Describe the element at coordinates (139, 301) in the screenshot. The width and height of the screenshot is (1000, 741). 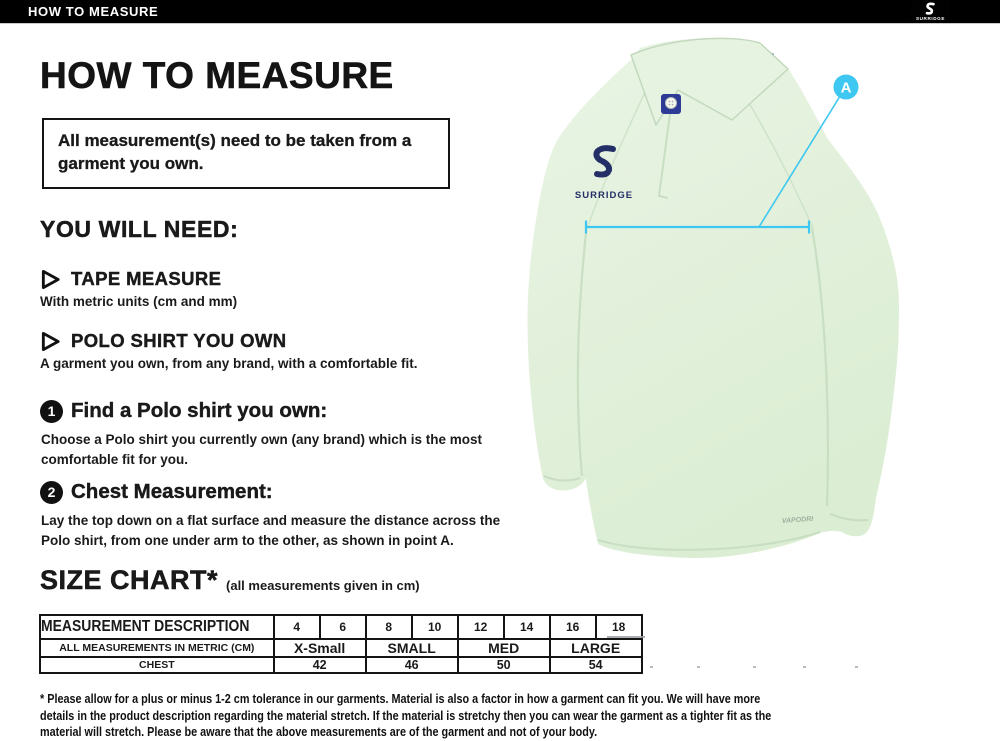
I see `need-item-description: With metric units (cm and mm)` at that location.